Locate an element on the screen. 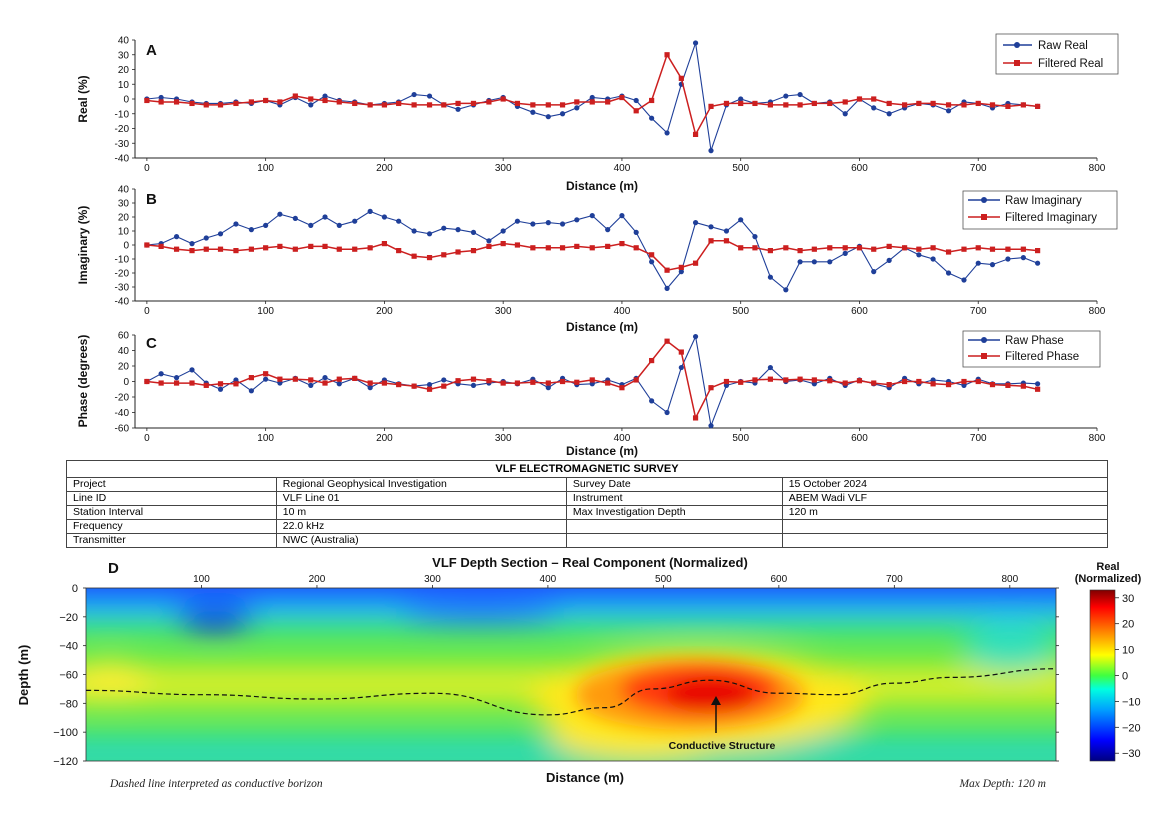 This screenshot has height=826, width=1162. table-cell-k1: Line ID is located at coordinates (171, 498).